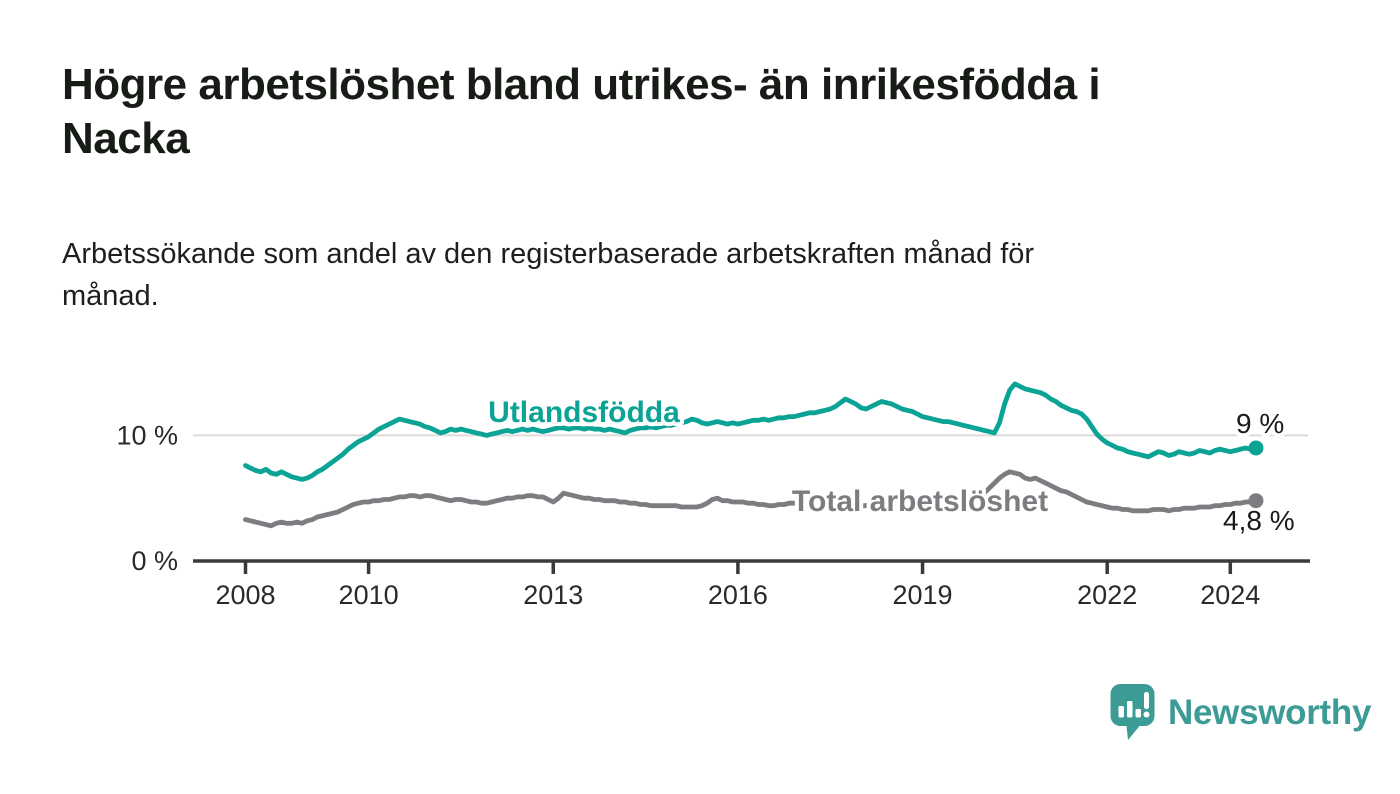  I want to click on series-label-total-arbetsl-shet: Total arbetslöshet, so click(920, 501).